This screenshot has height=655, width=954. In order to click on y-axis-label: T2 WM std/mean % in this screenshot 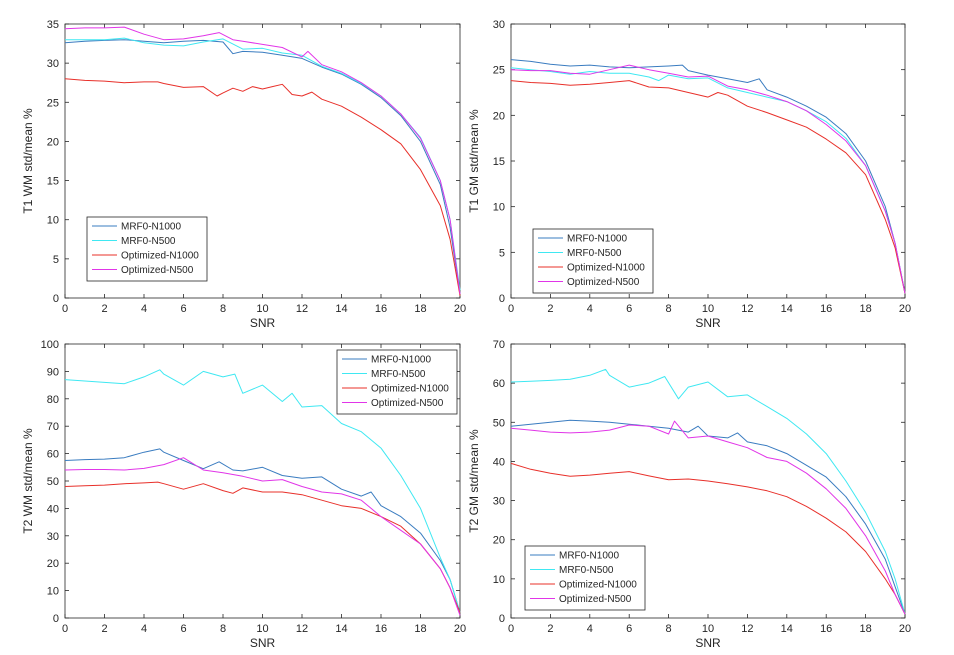, I will do `click(28, 481)`.